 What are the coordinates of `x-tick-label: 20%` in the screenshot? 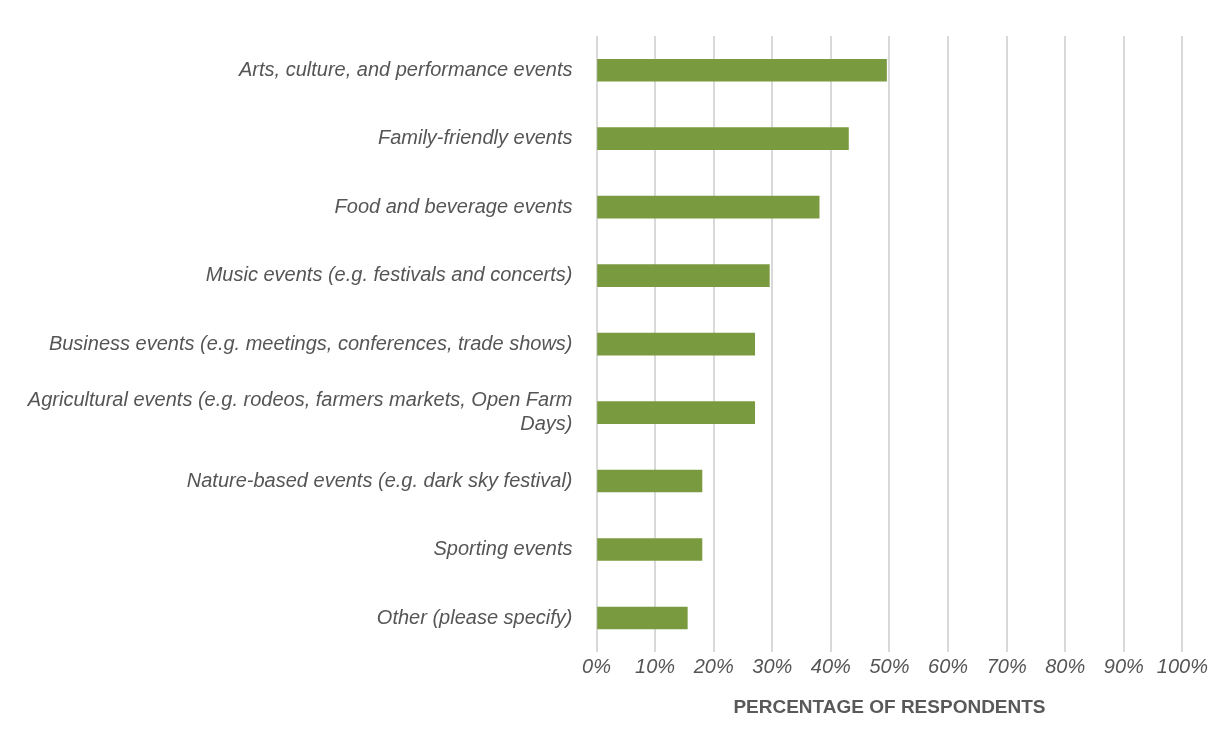 It's located at (713, 665).